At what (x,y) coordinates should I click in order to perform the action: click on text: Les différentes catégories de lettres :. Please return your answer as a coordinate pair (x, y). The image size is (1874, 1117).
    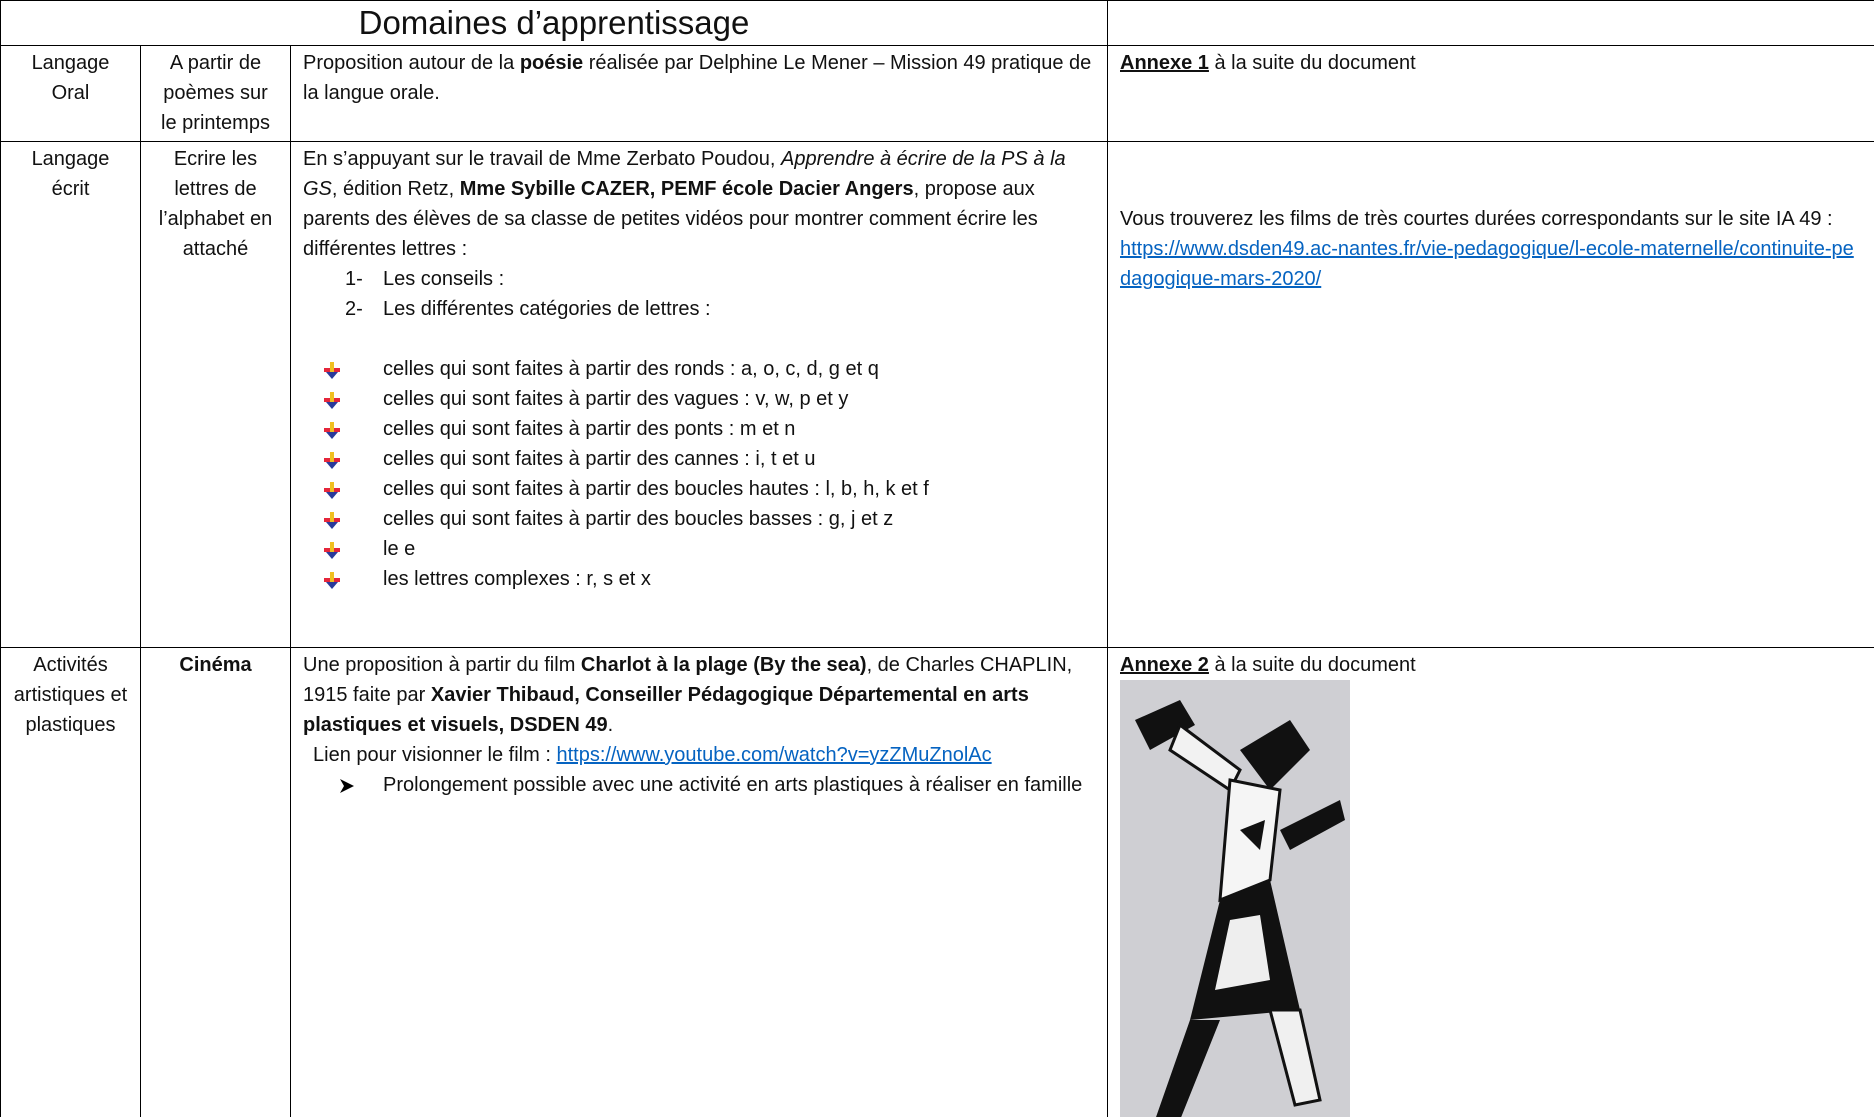
    Looking at the image, I should click on (547, 309).